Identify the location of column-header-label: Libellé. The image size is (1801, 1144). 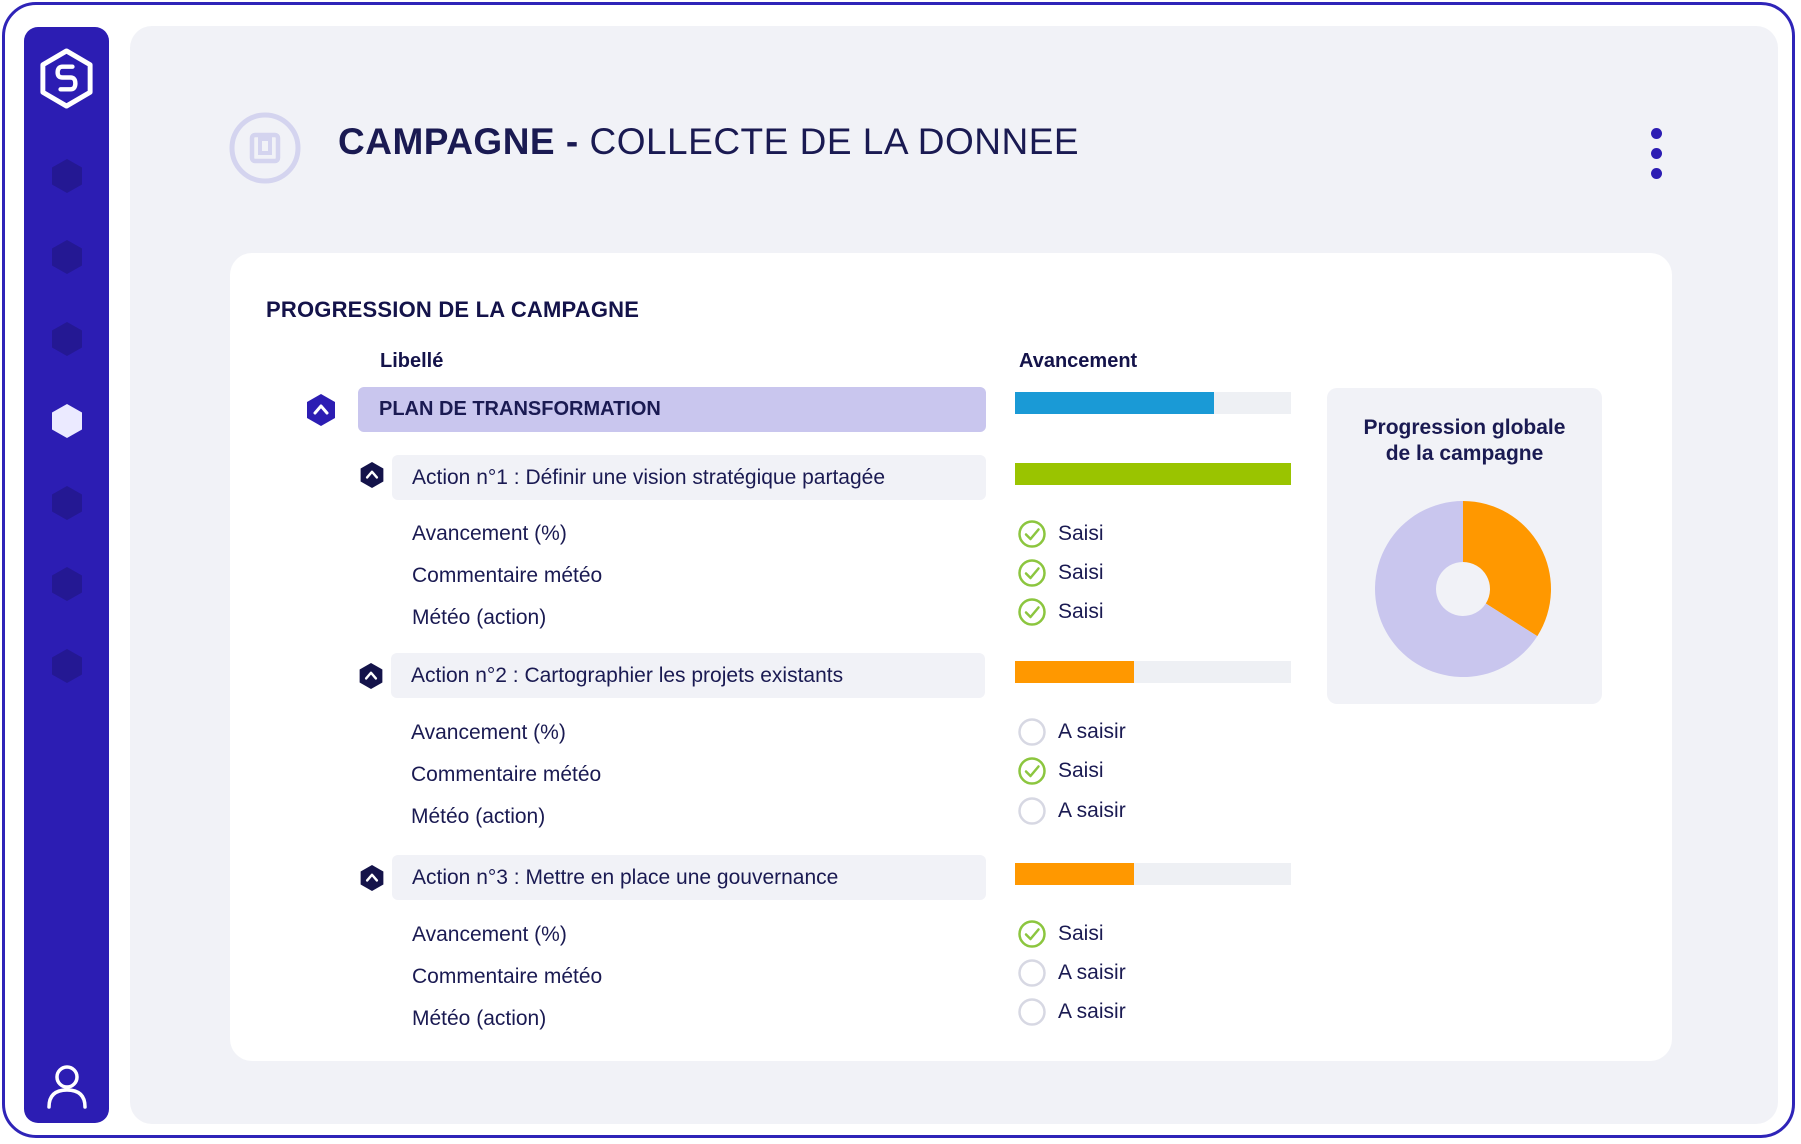
(412, 361).